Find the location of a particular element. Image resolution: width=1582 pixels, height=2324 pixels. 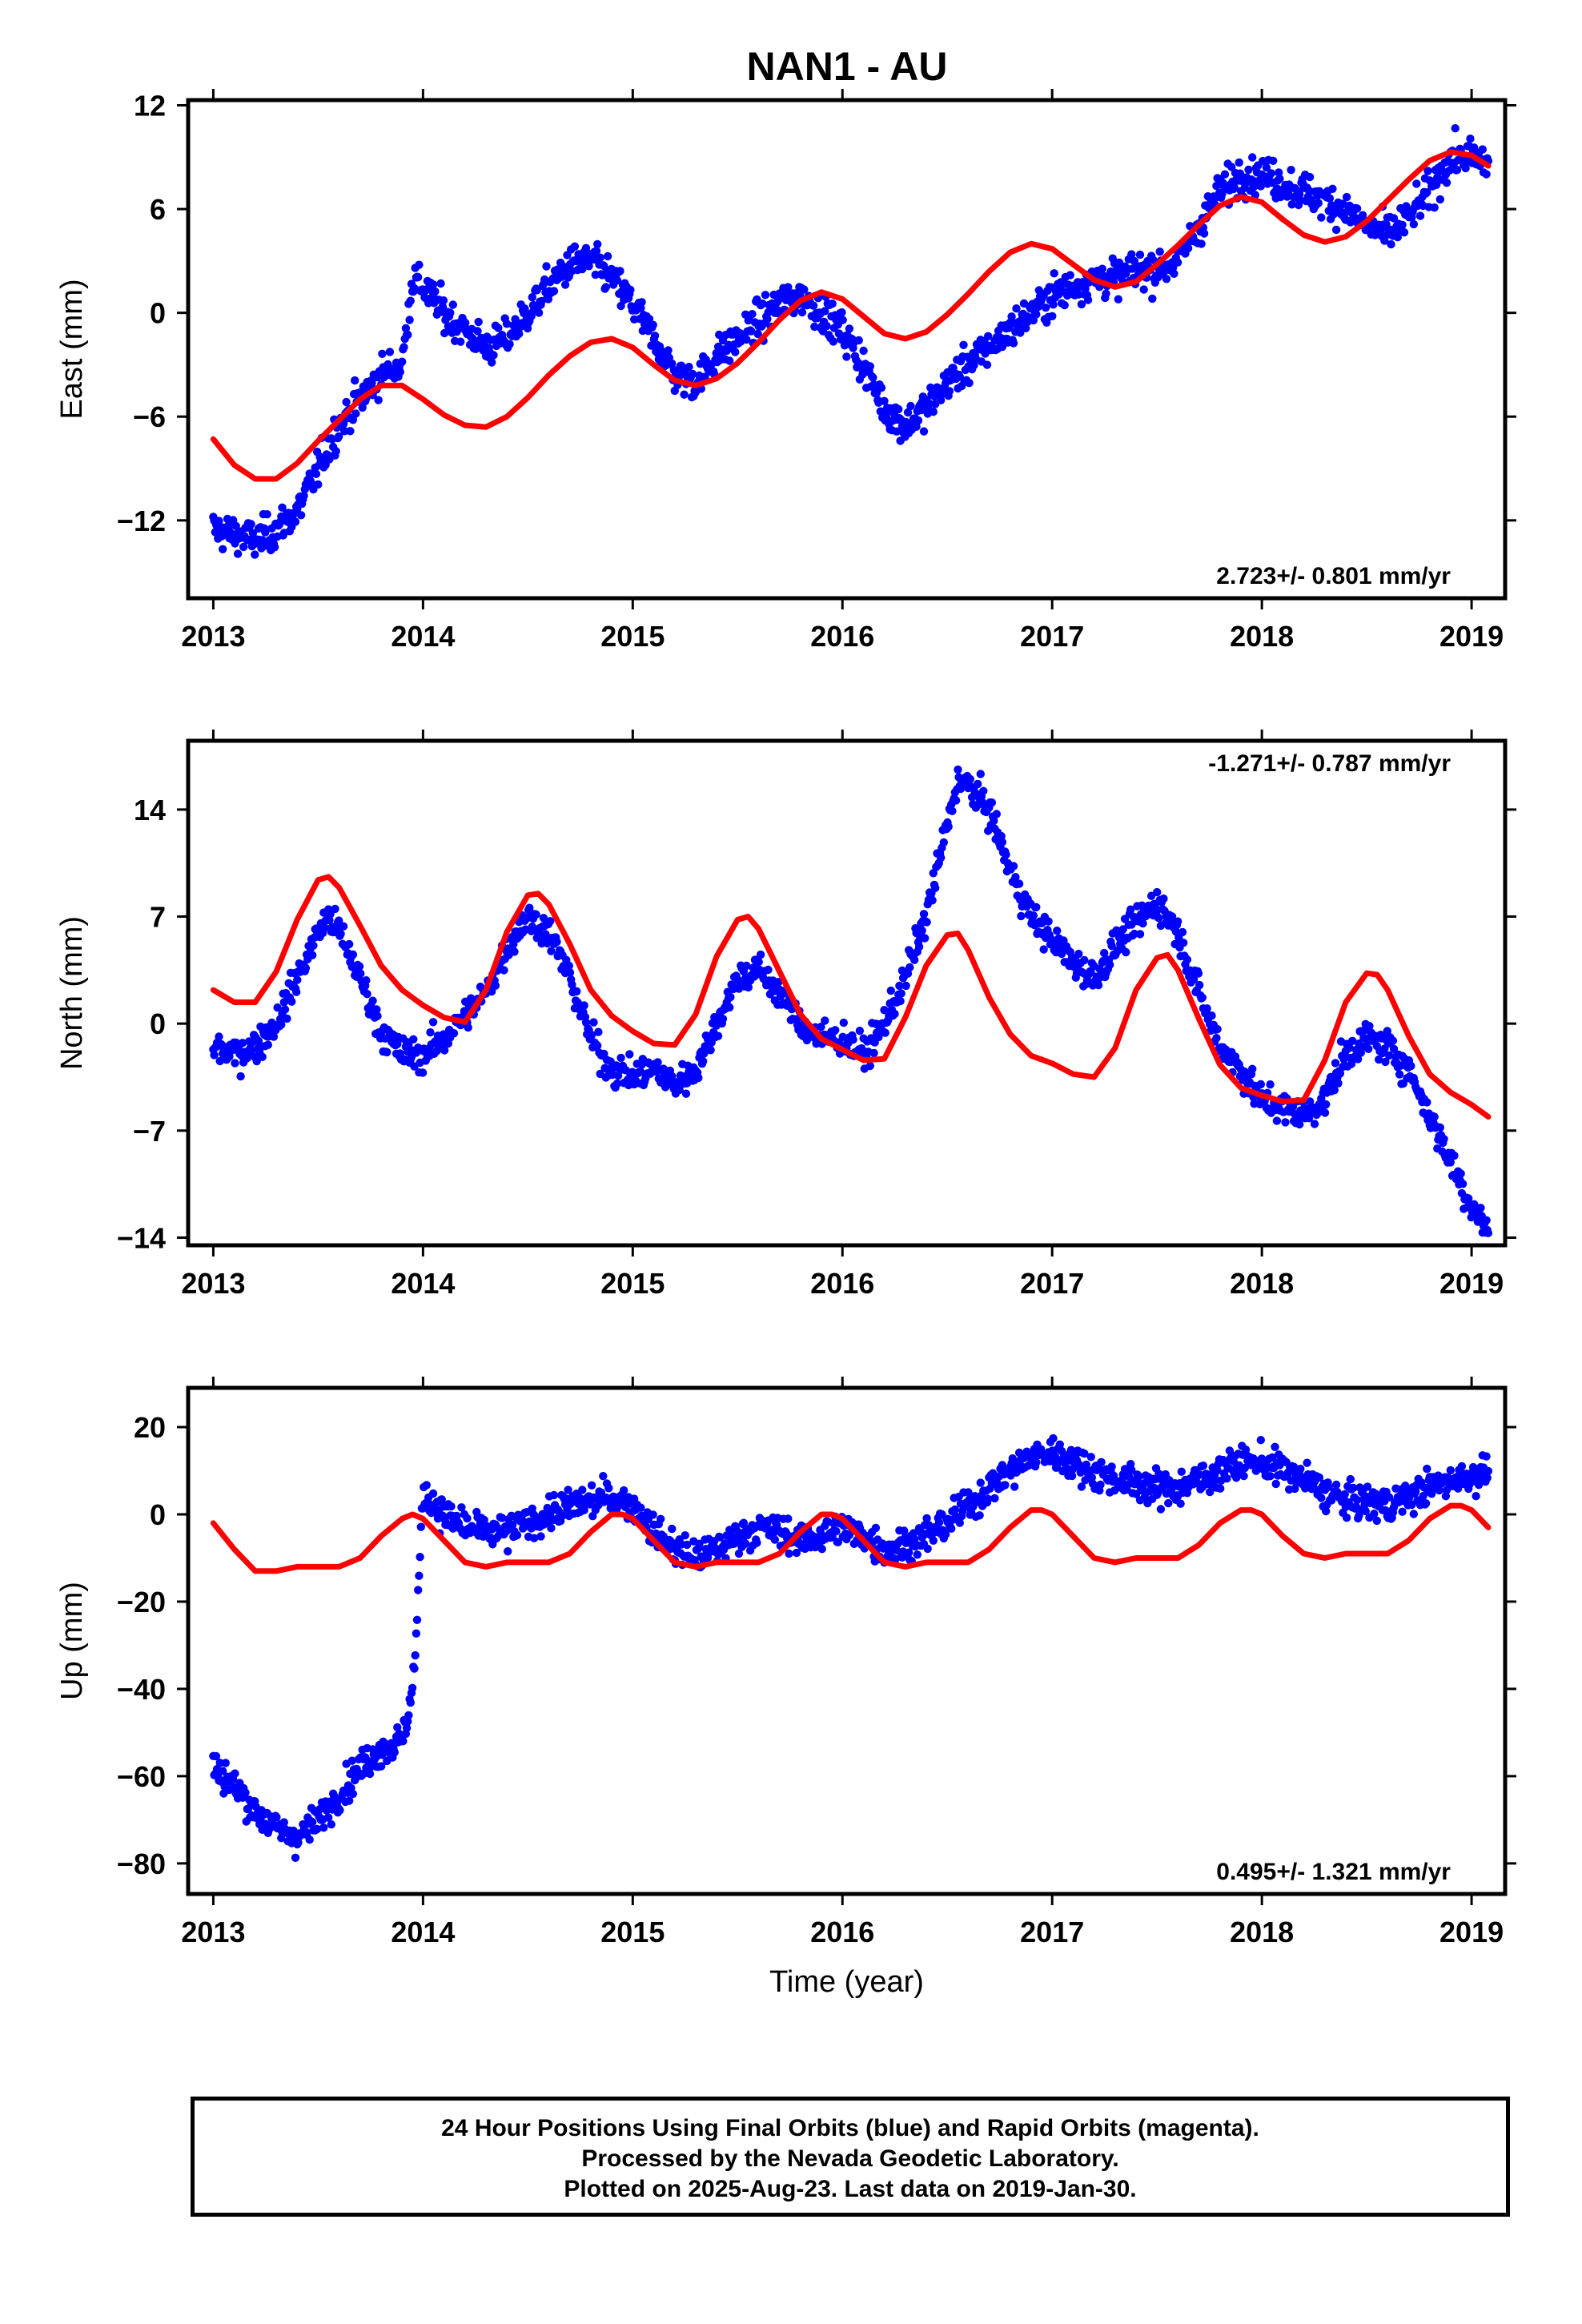

y-axis-label: Up (mm) is located at coordinates (72, 1641).